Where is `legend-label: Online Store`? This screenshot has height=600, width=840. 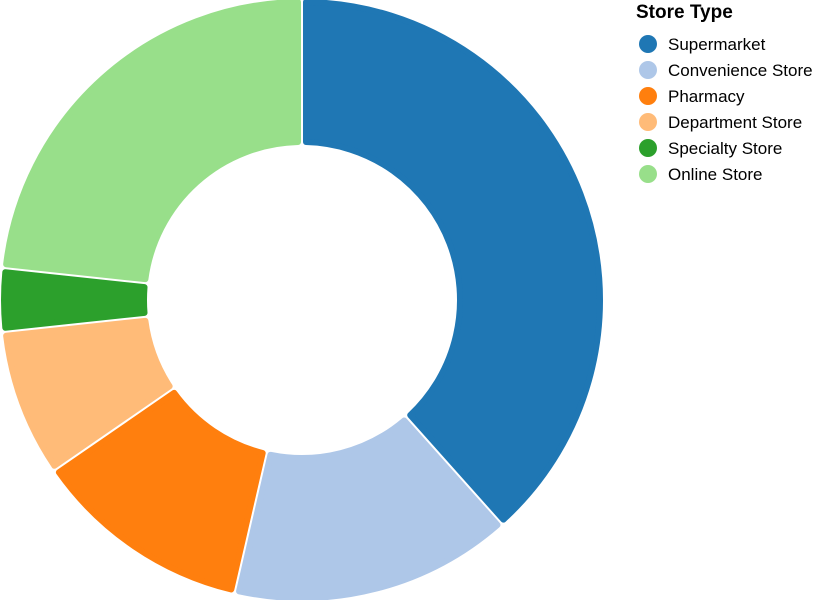 legend-label: Online Store is located at coordinates (715, 174).